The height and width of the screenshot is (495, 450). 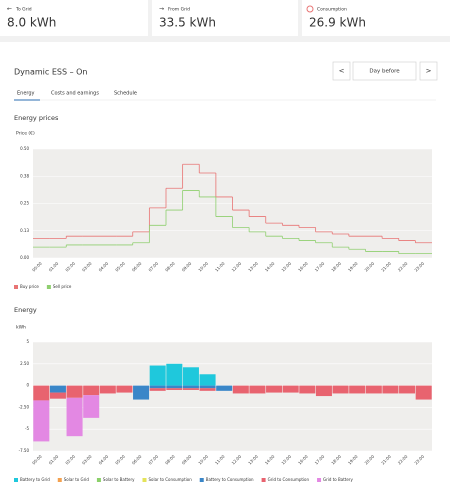 What do you see at coordinates (62, 286) in the screenshot?
I see `legend-label: Sell price` at bounding box center [62, 286].